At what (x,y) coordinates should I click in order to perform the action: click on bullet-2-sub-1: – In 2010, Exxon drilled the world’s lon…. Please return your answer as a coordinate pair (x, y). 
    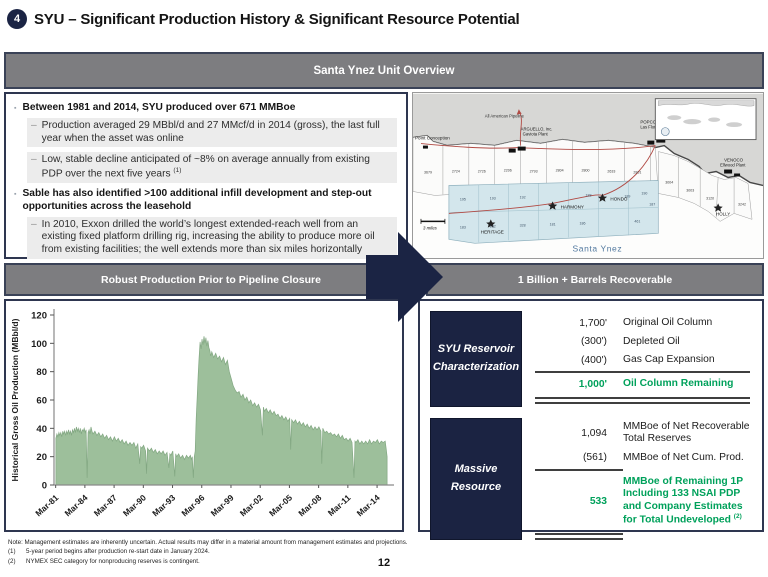
    Looking at the image, I should click on (212, 237).